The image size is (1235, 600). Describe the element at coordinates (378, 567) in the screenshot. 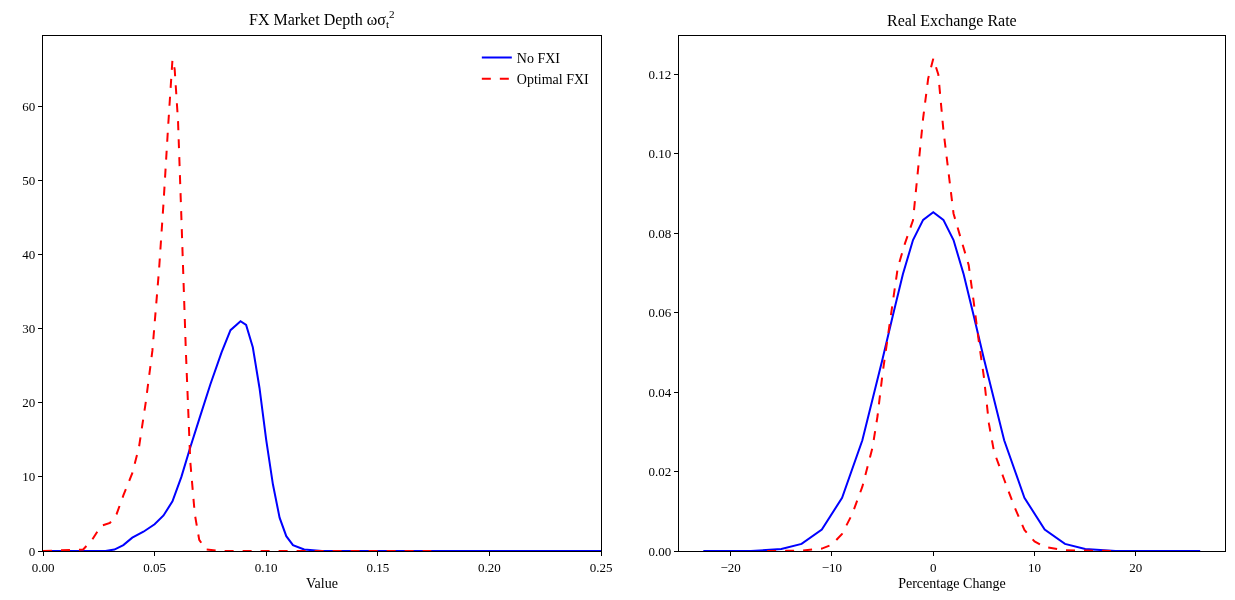

I see `x-tick-label: 0.15` at that location.